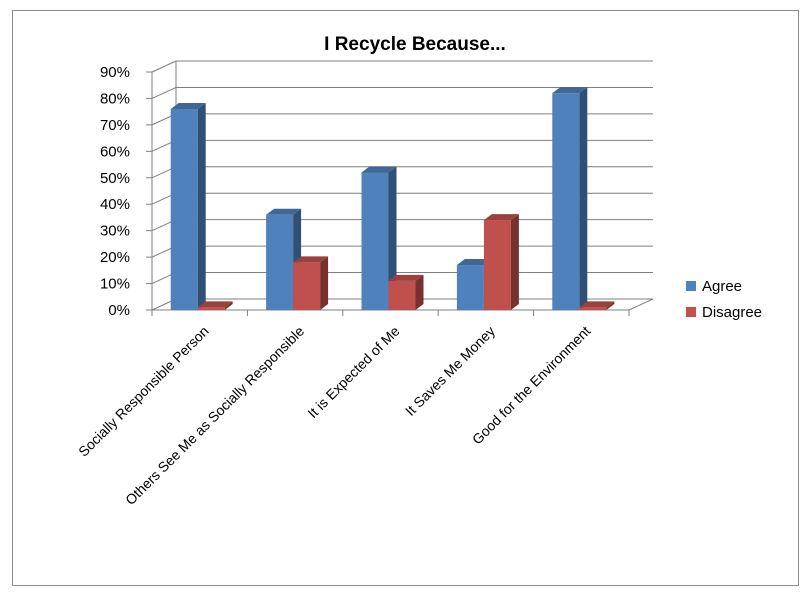 This screenshot has width=811, height=592. I want to click on y-tick-label: 20%, so click(115, 257).